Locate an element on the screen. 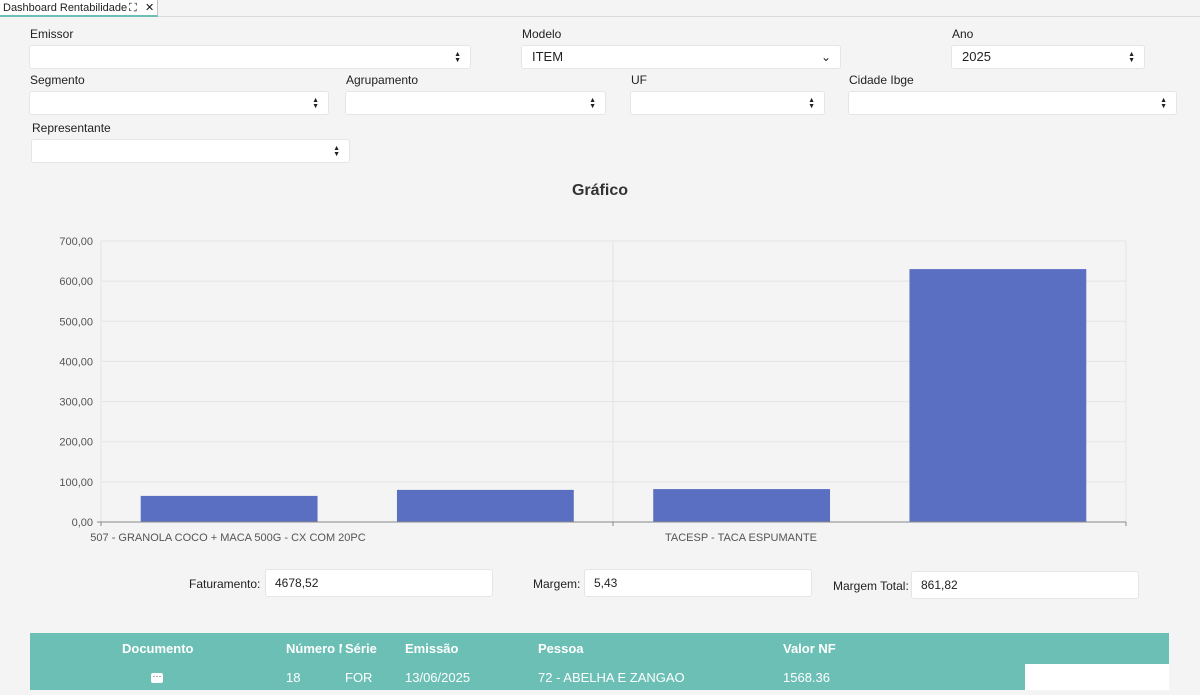 The height and width of the screenshot is (695, 1200). tab-bar: Dashboard Rentabilidade ⛶ ✕ is located at coordinates (600, 8).